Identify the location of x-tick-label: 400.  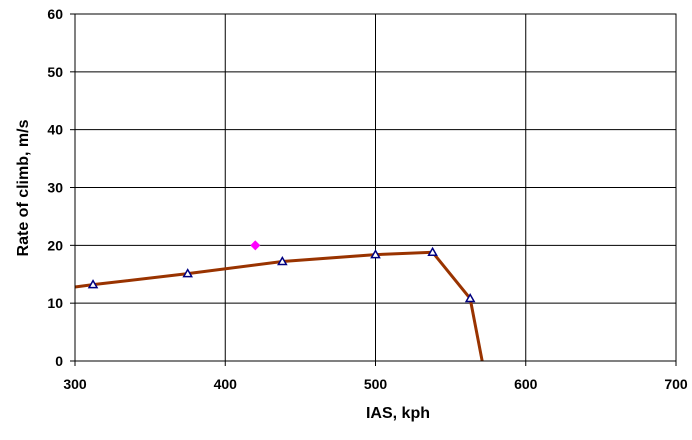
(226, 384).